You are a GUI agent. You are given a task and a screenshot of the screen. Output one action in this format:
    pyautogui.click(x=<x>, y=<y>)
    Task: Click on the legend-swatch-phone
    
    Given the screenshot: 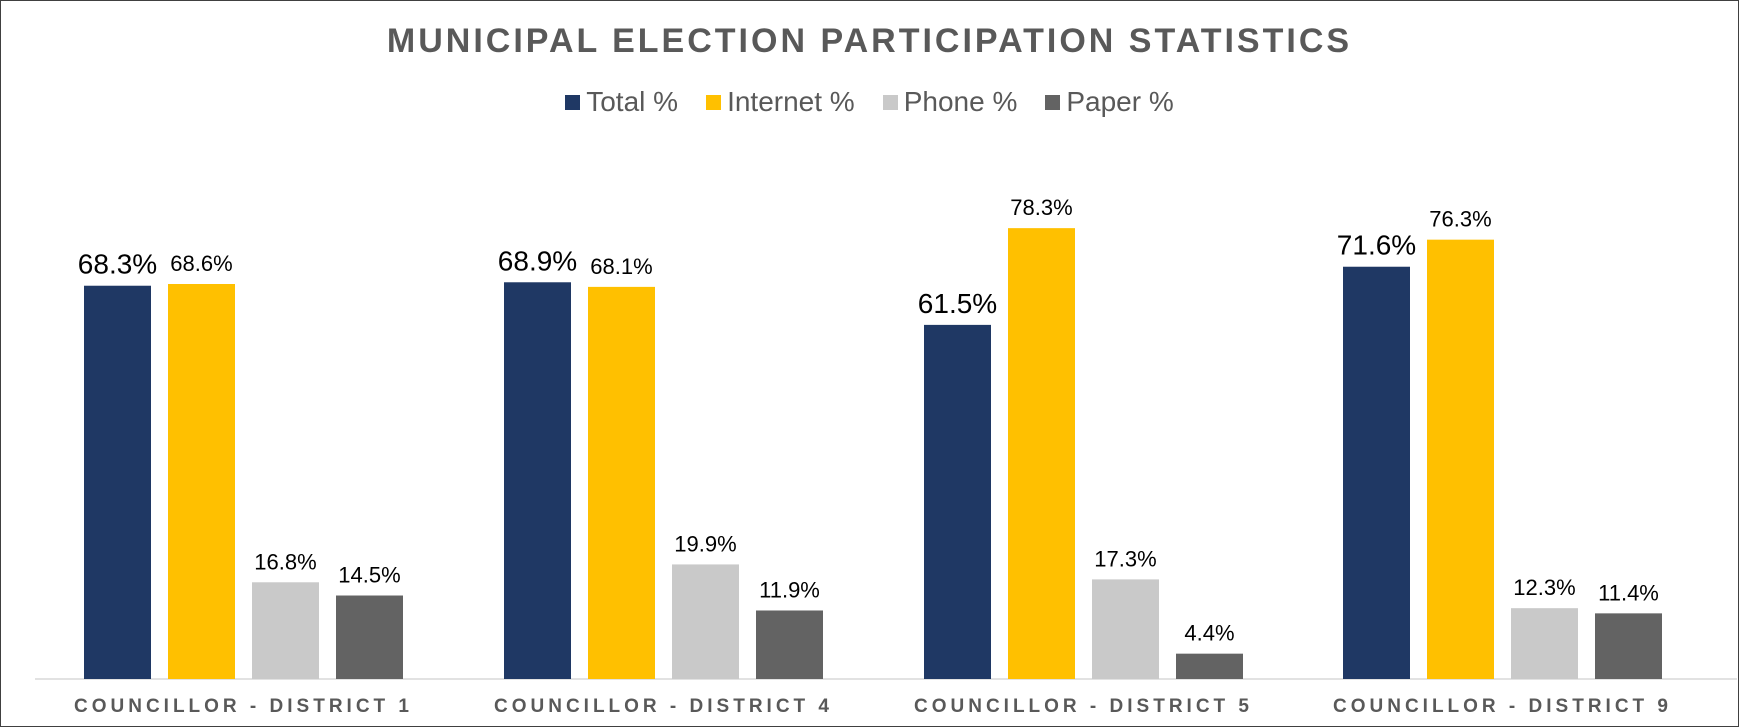 What is the action you would take?
    pyautogui.click(x=890, y=102)
    